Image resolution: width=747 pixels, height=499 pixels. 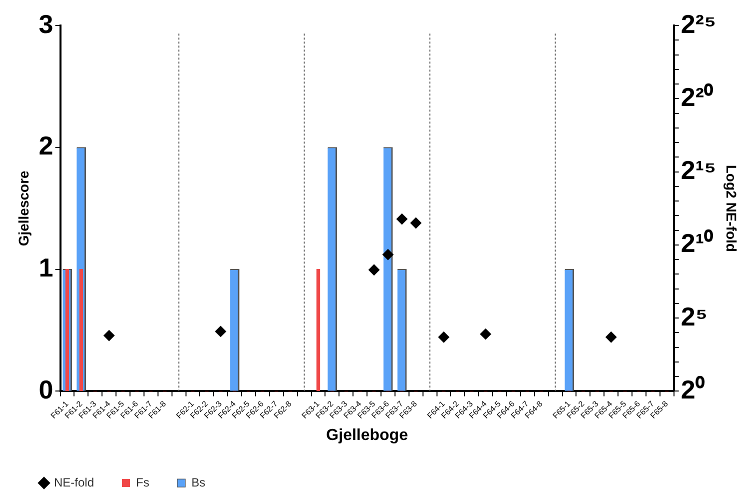 I want to click on legend-label: Fs, so click(x=143, y=482).